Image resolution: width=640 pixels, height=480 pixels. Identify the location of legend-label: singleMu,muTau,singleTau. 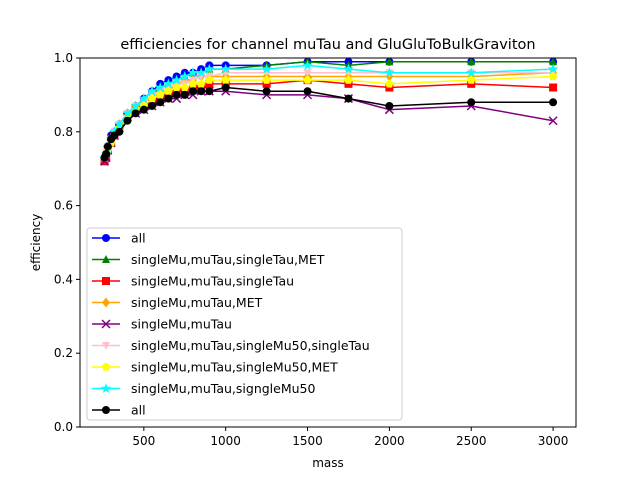
(212, 281).